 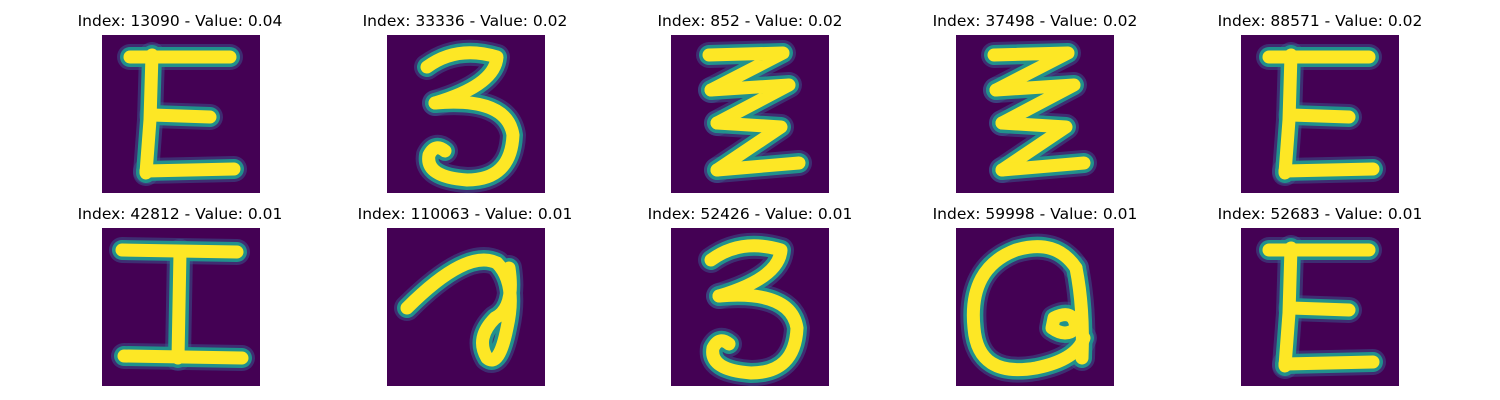 What do you see at coordinates (180, 214) in the screenshot?
I see `panel-title: Index: 42812 - Value: 0.01` at bounding box center [180, 214].